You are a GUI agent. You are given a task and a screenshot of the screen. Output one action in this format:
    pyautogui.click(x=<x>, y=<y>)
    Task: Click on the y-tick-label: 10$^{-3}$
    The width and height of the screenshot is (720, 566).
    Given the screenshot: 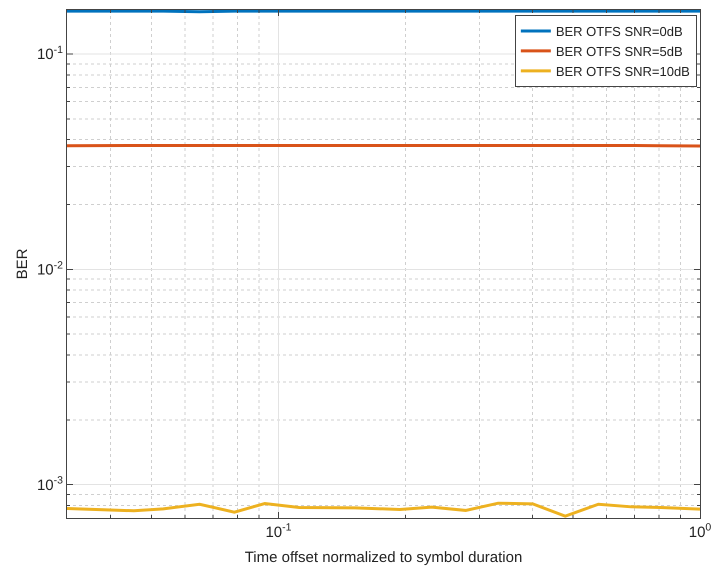 What is the action you would take?
    pyautogui.click(x=50, y=484)
    